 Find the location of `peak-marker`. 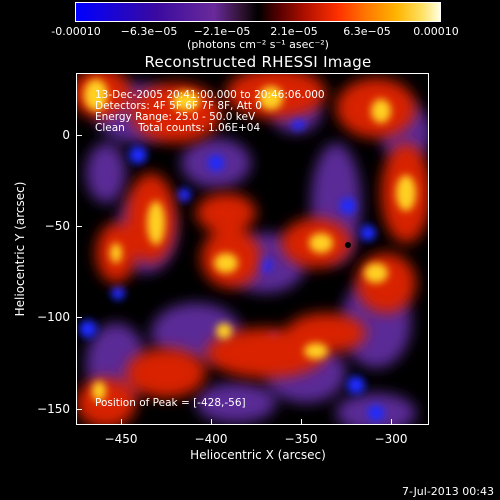

peak-marker is located at coordinates (348, 245).